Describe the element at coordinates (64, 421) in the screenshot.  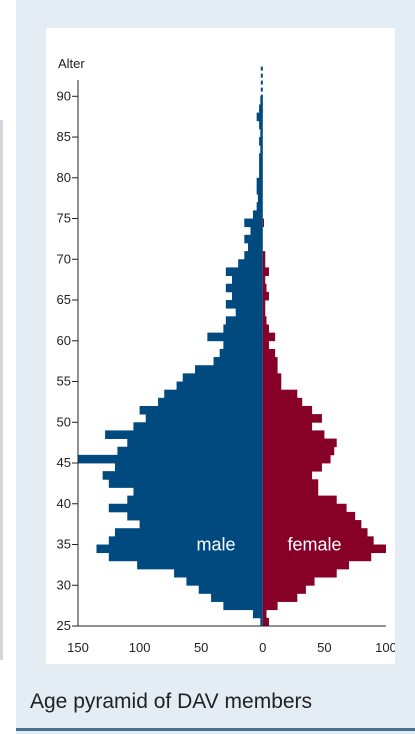
I see `y-tick-label-50: 50` at that location.